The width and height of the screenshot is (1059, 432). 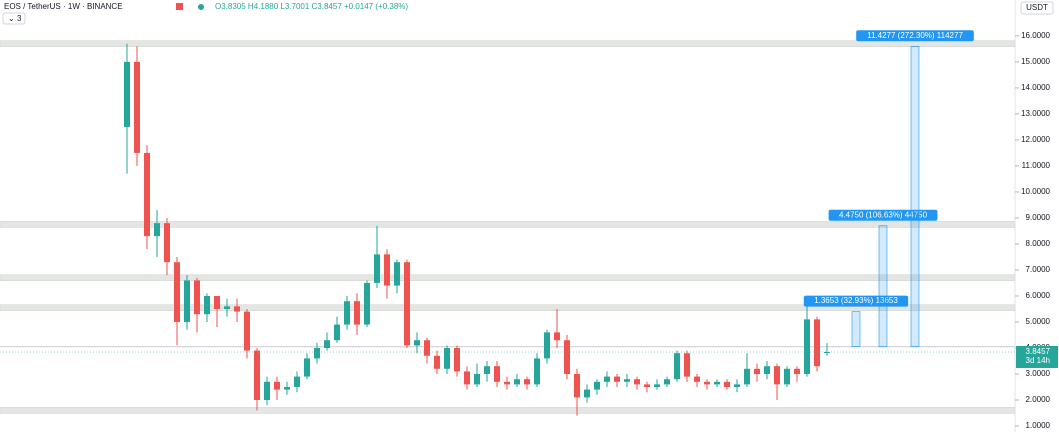 I want to click on measure-label: 11.4277 (272.30%) 114277, so click(x=915, y=35).